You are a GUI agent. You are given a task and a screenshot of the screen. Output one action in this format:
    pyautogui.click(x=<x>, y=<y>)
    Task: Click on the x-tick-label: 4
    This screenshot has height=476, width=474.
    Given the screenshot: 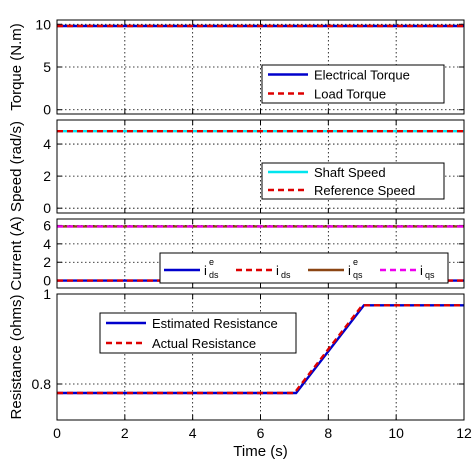 What is the action you would take?
    pyautogui.click(x=193, y=433)
    